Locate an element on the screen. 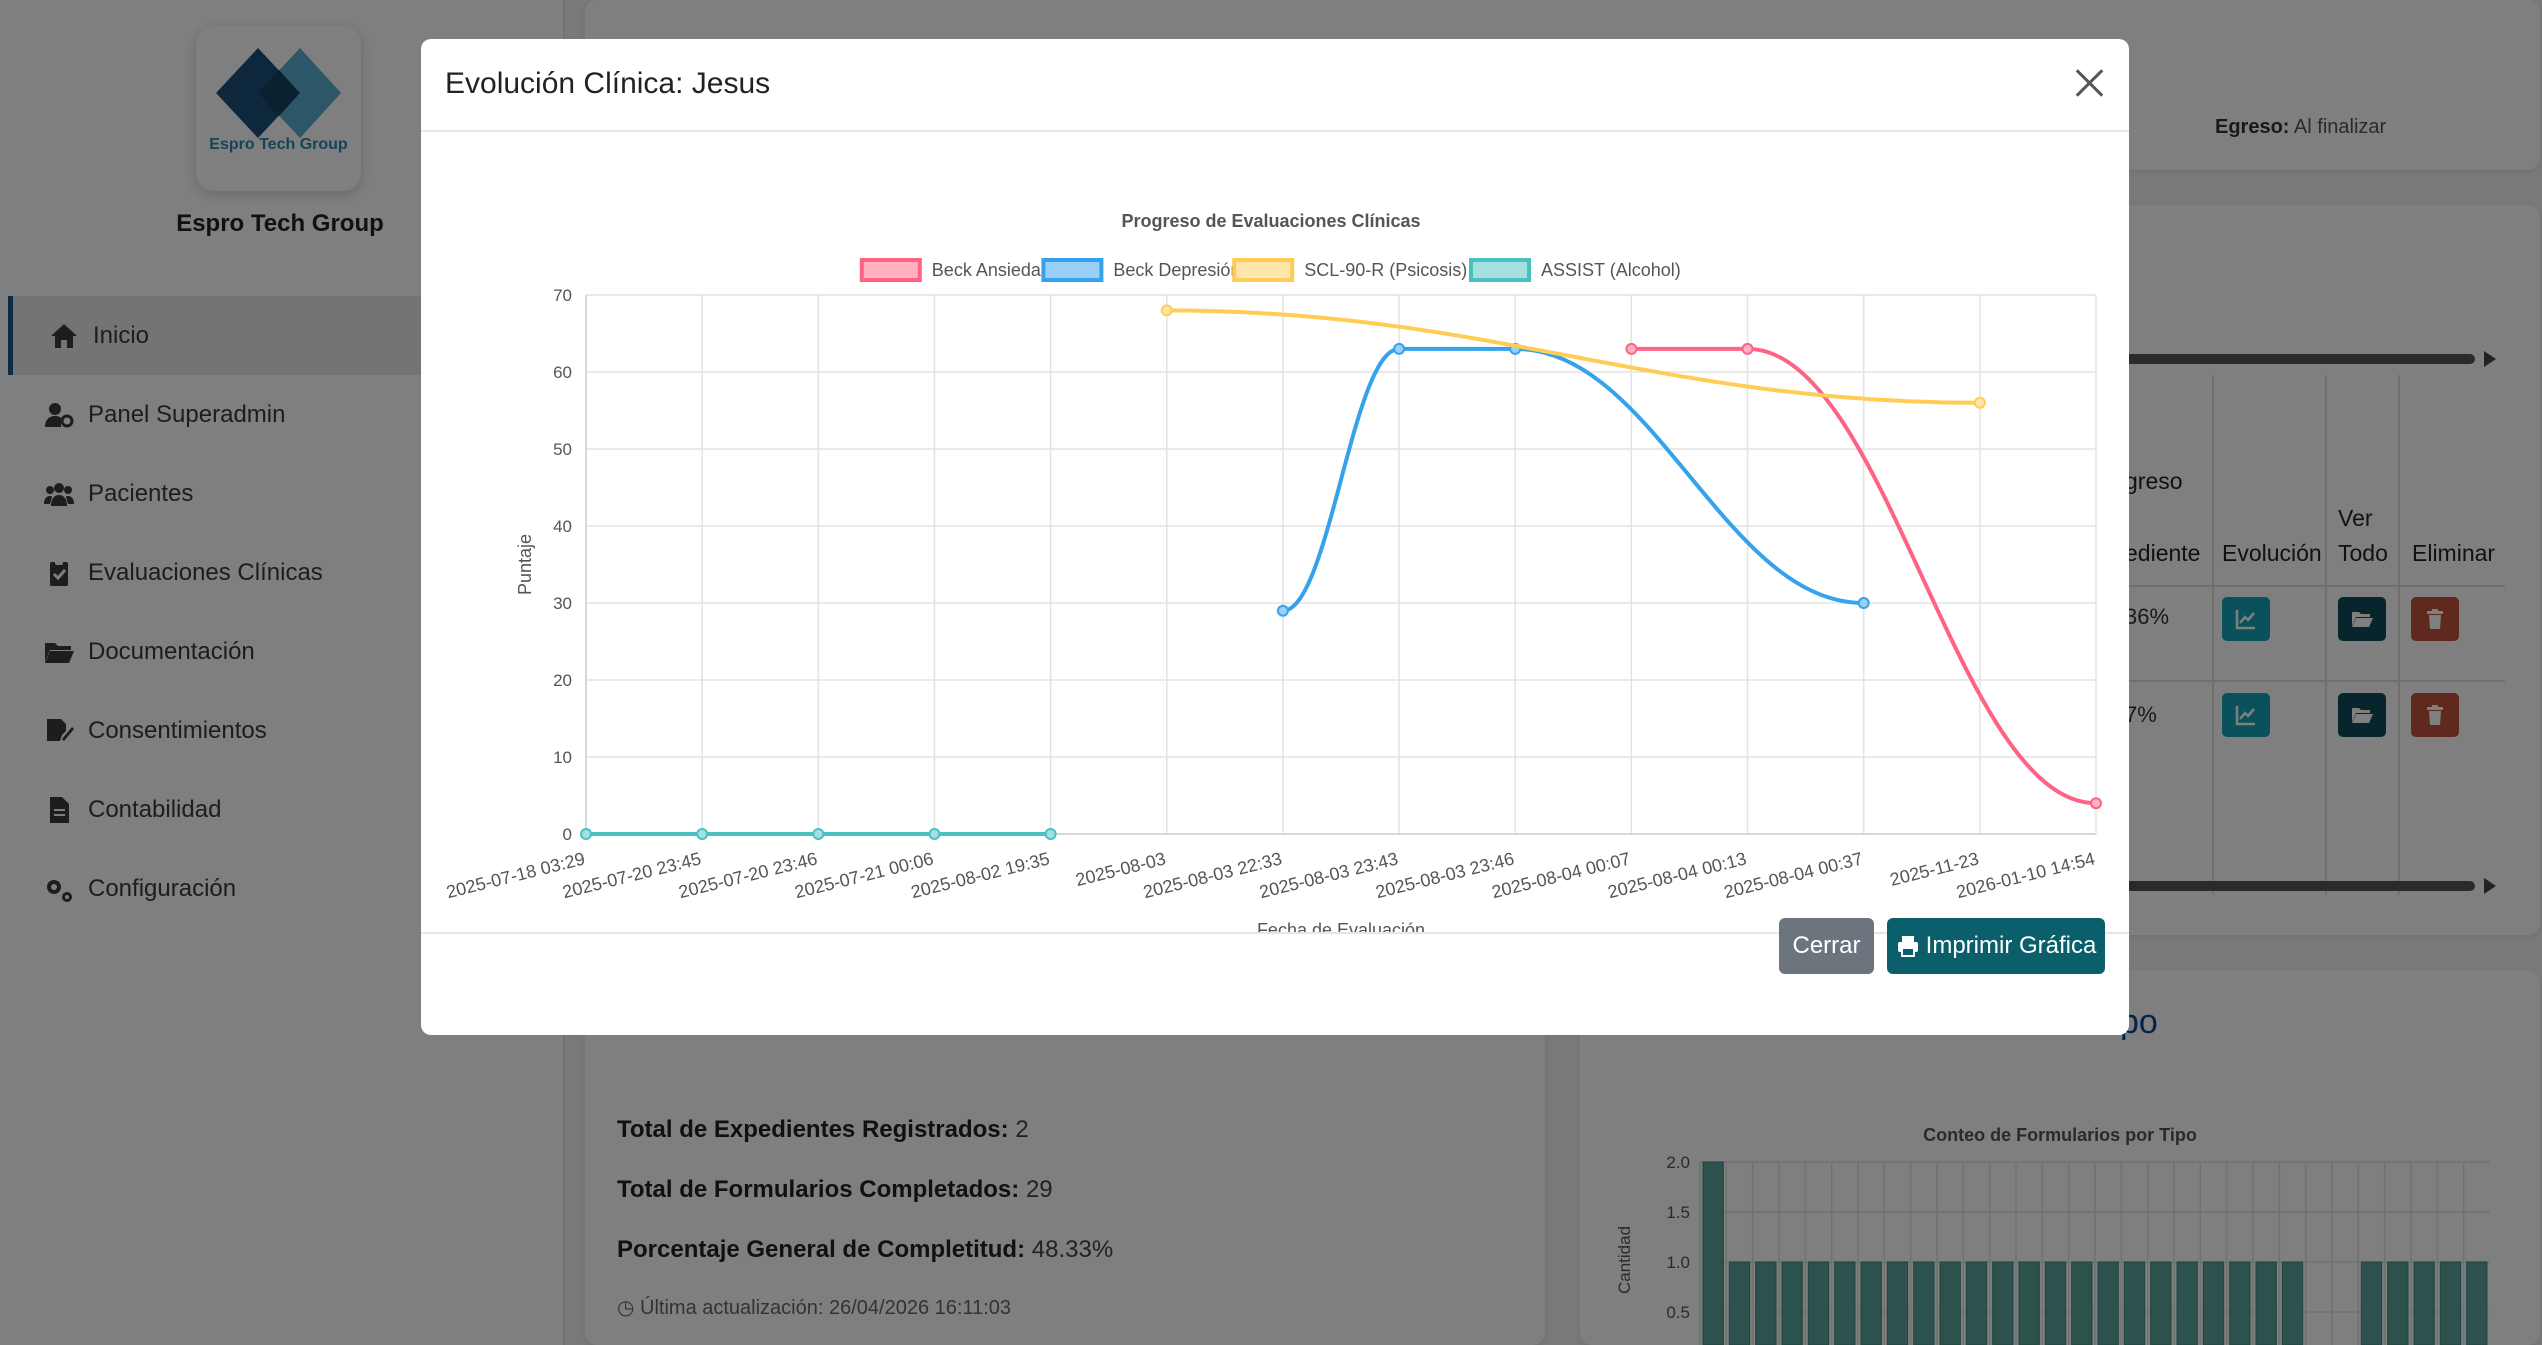 The image size is (2542, 1345). legend-label: ASSIST (Alcohol) is located at coordinates (1611, 270).